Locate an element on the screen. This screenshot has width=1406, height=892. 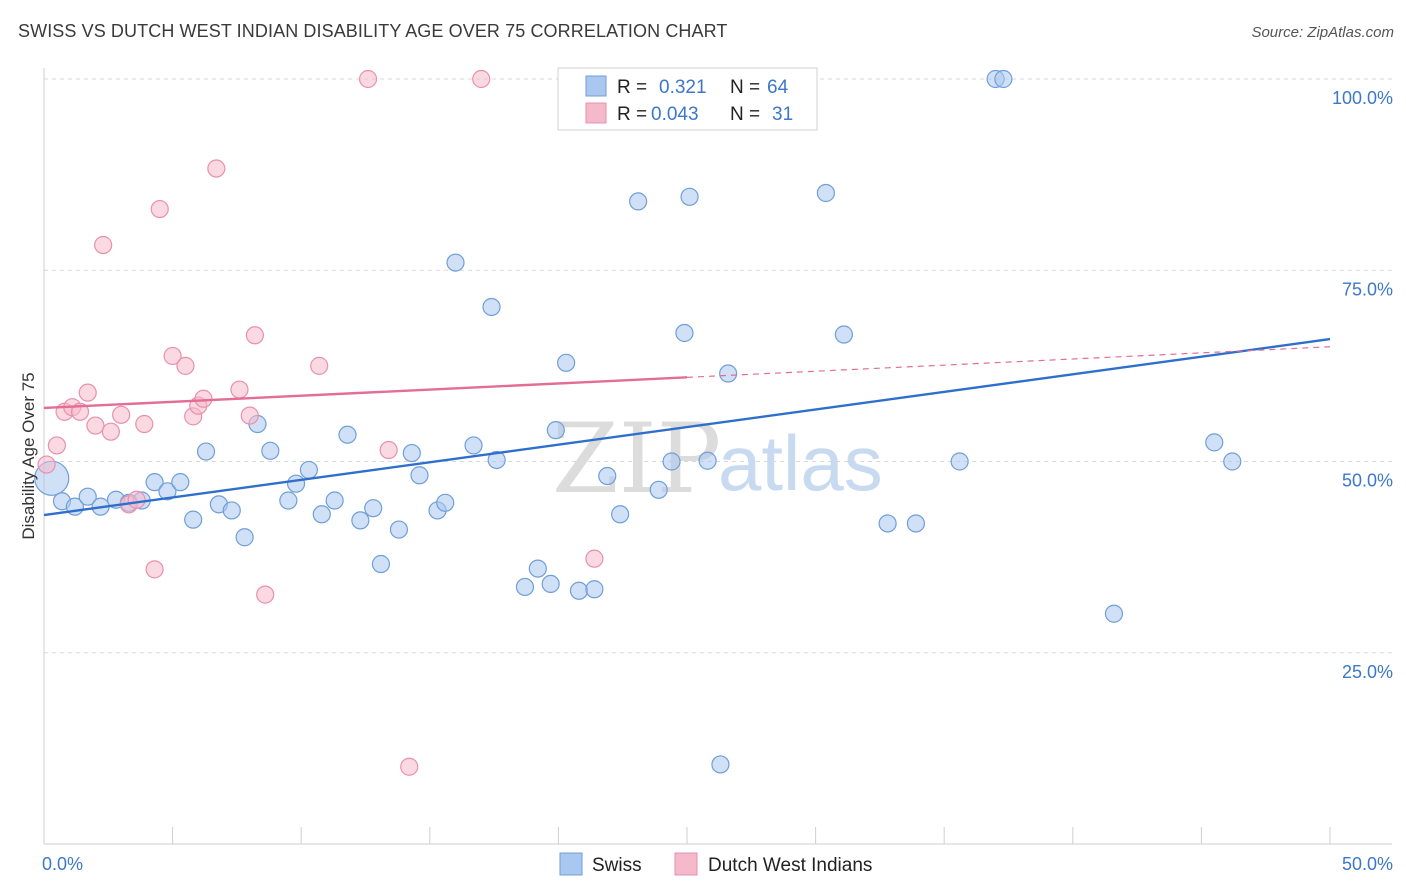
watermark-zip: ZIP is located at coordinates (636, 459).